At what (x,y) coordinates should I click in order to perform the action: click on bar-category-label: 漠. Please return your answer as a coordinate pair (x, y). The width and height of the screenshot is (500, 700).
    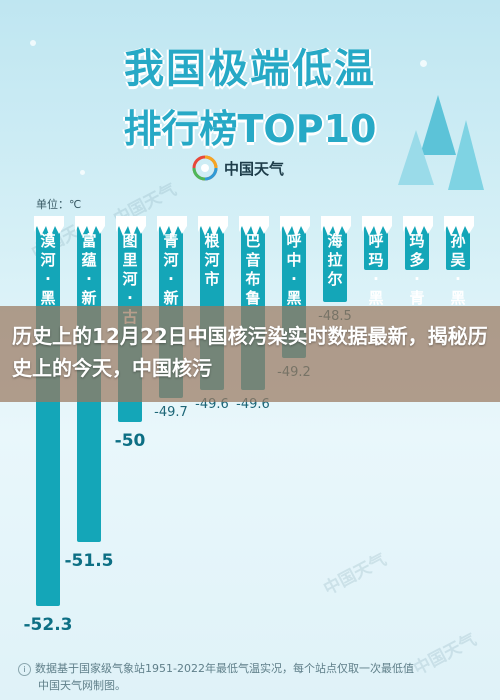
    Looking at the image, I should click on (48, 241).